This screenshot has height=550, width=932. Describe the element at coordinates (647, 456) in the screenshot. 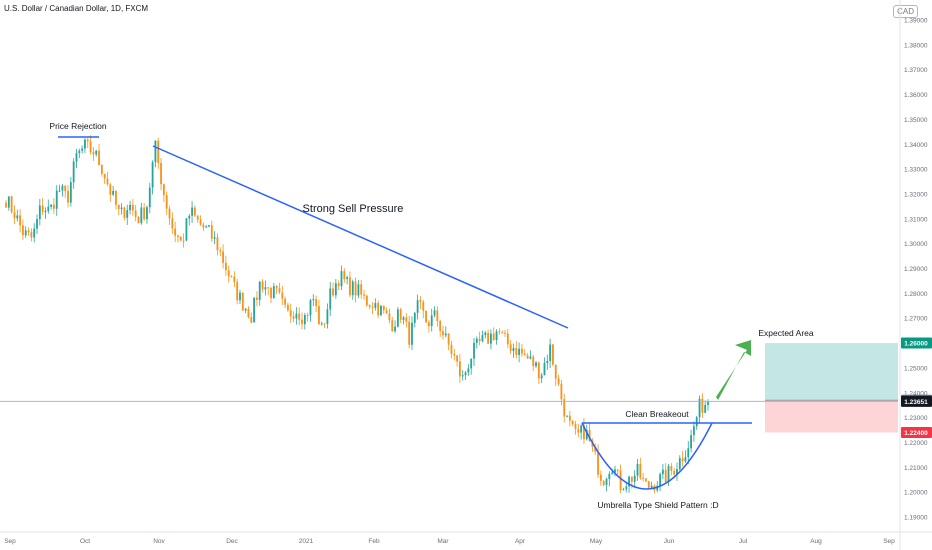

I see `shield-arc` at that location.